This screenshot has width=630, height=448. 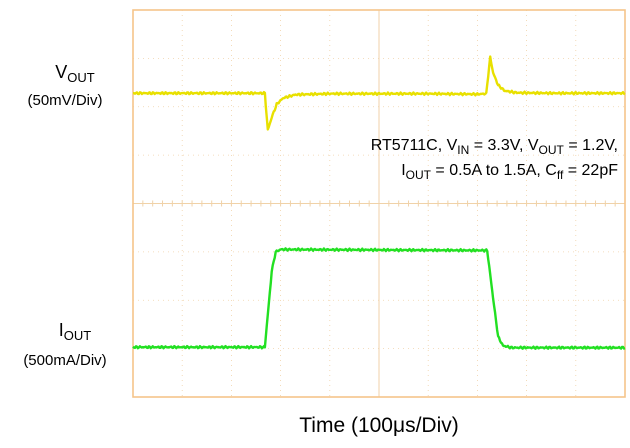 I want to click on vout-label: VOUT, so click(x=75, y=74).